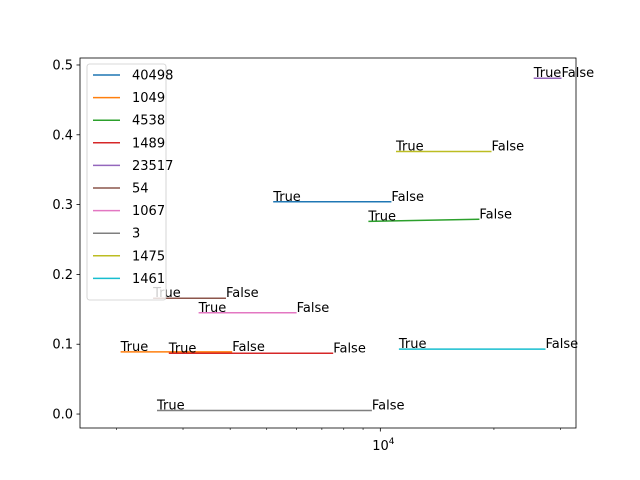  I want to click on legend-label-1461: 1461, so click(148, 279).